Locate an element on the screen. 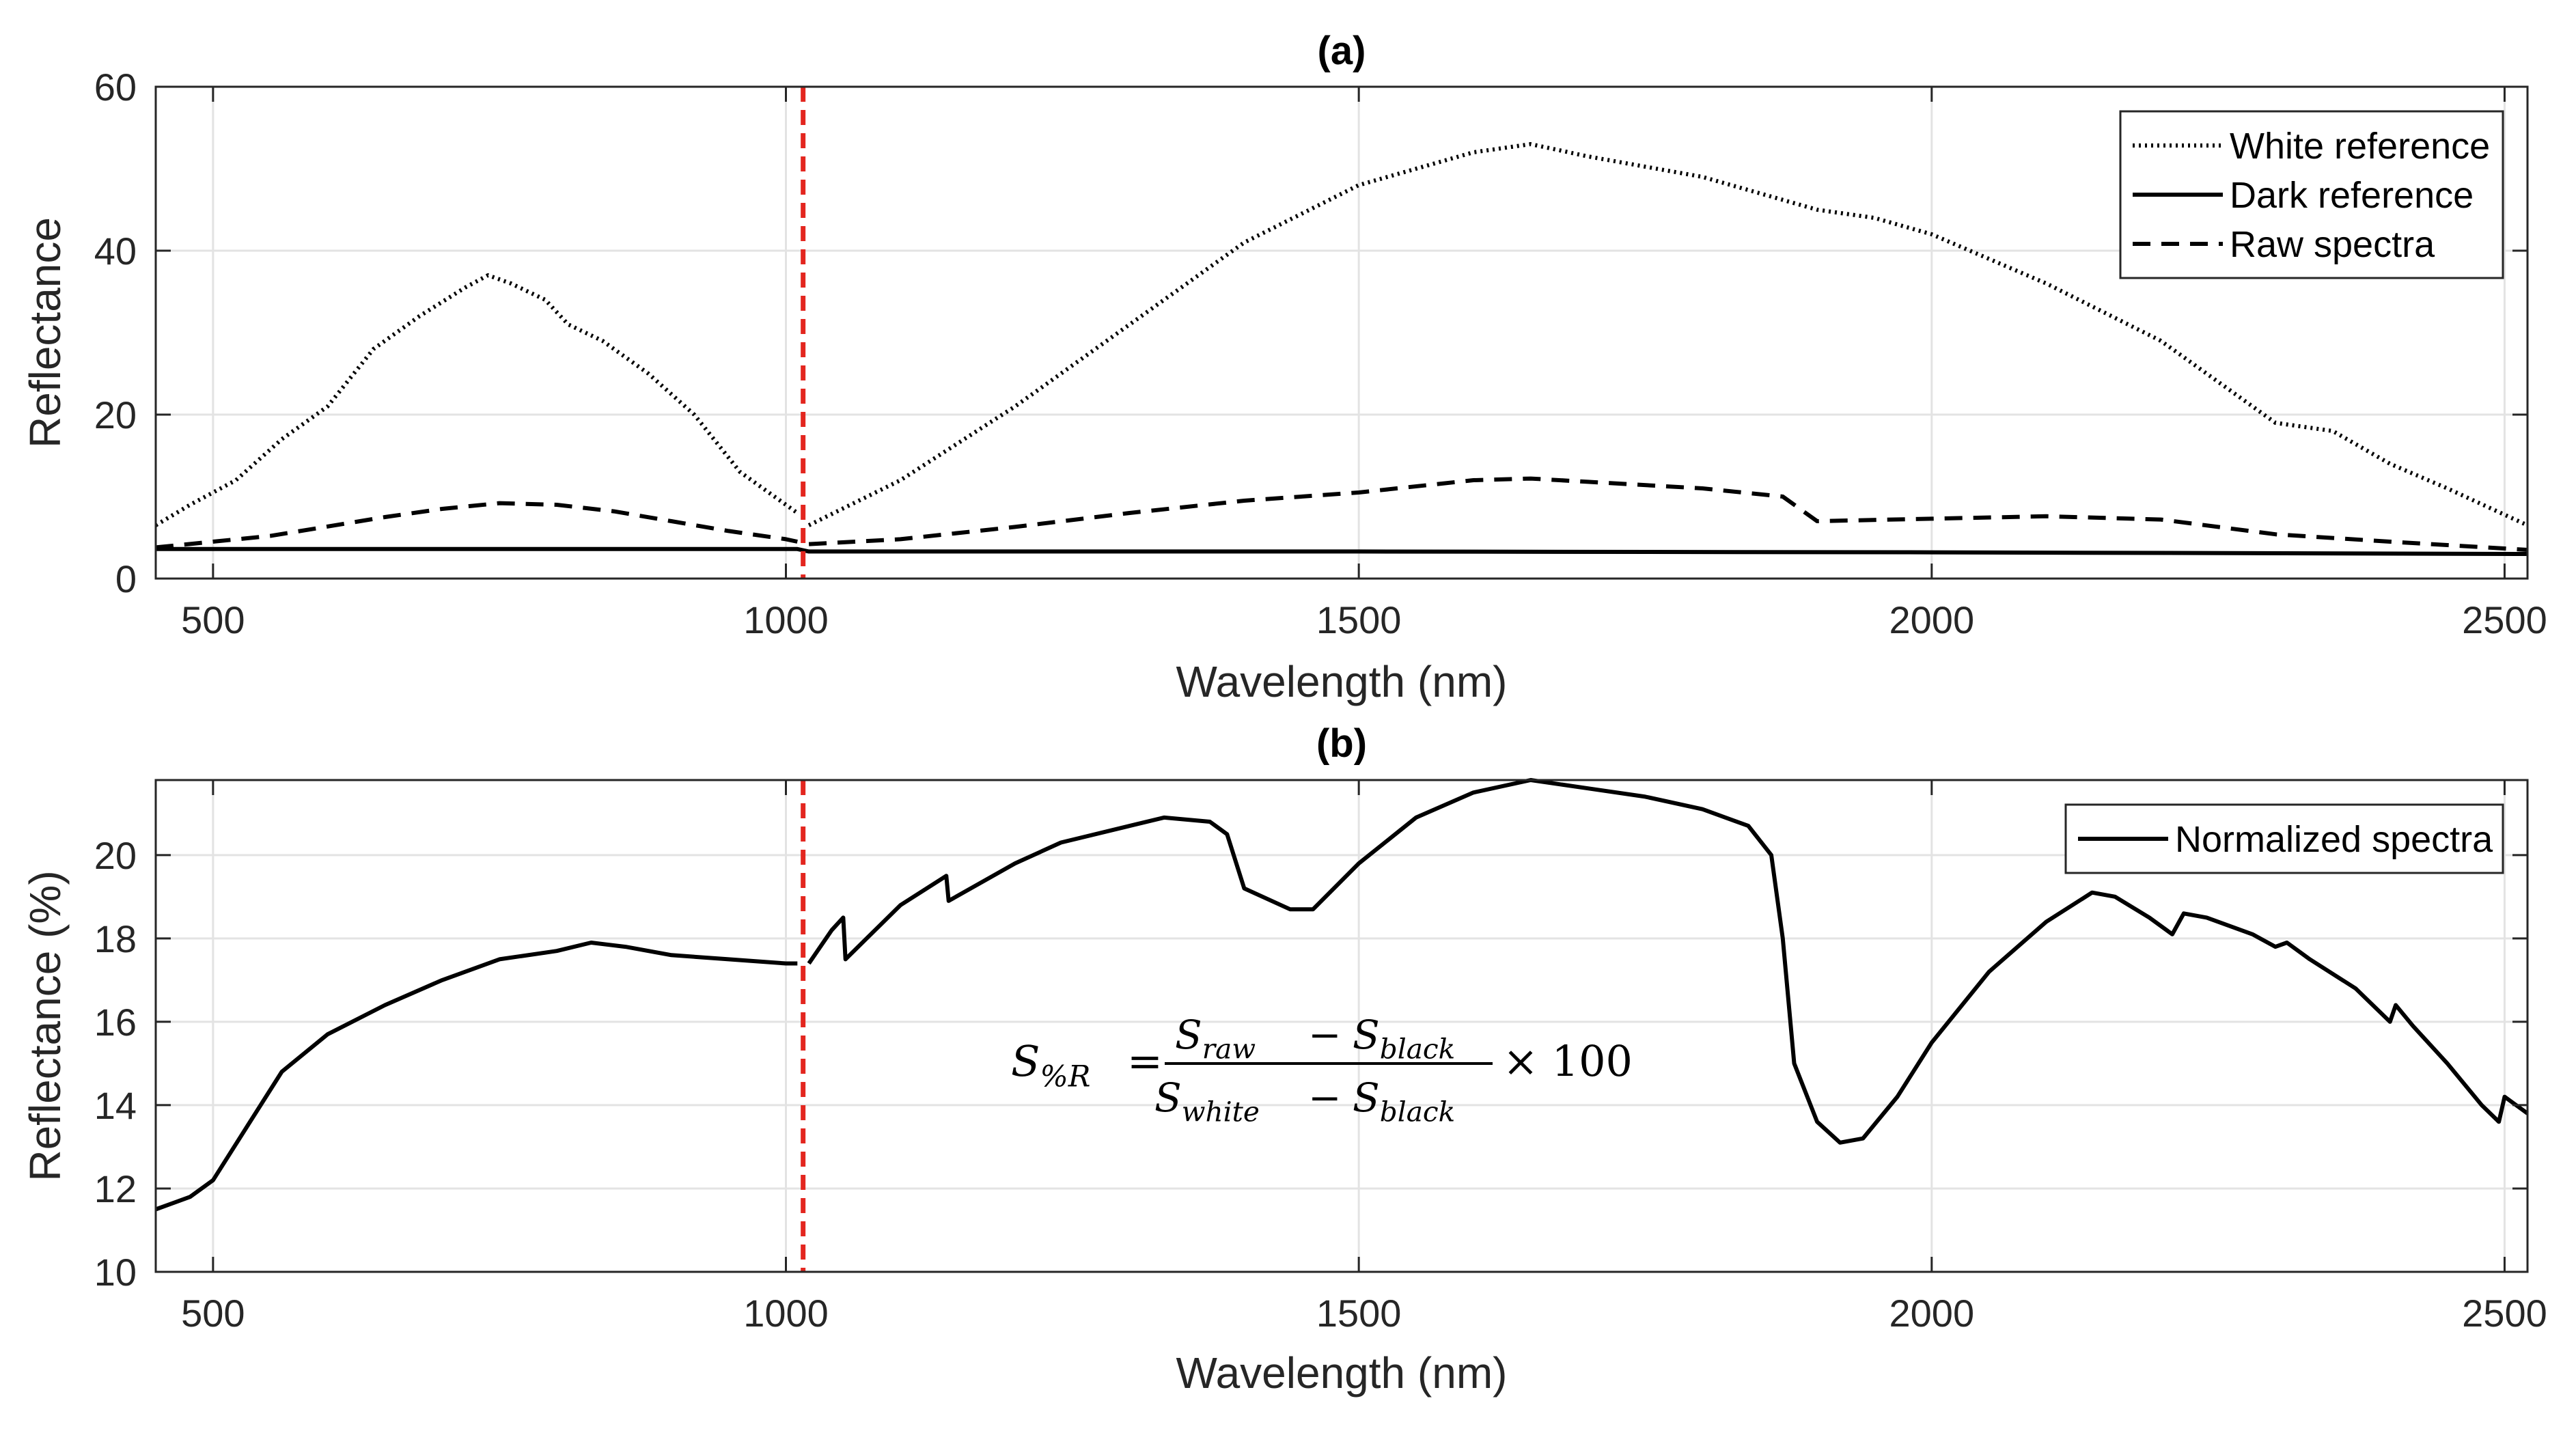 This screenshot has height=1431, width=2576. formula-numerator-raw-subscript: raw is located at coordinates (1229, 1049).